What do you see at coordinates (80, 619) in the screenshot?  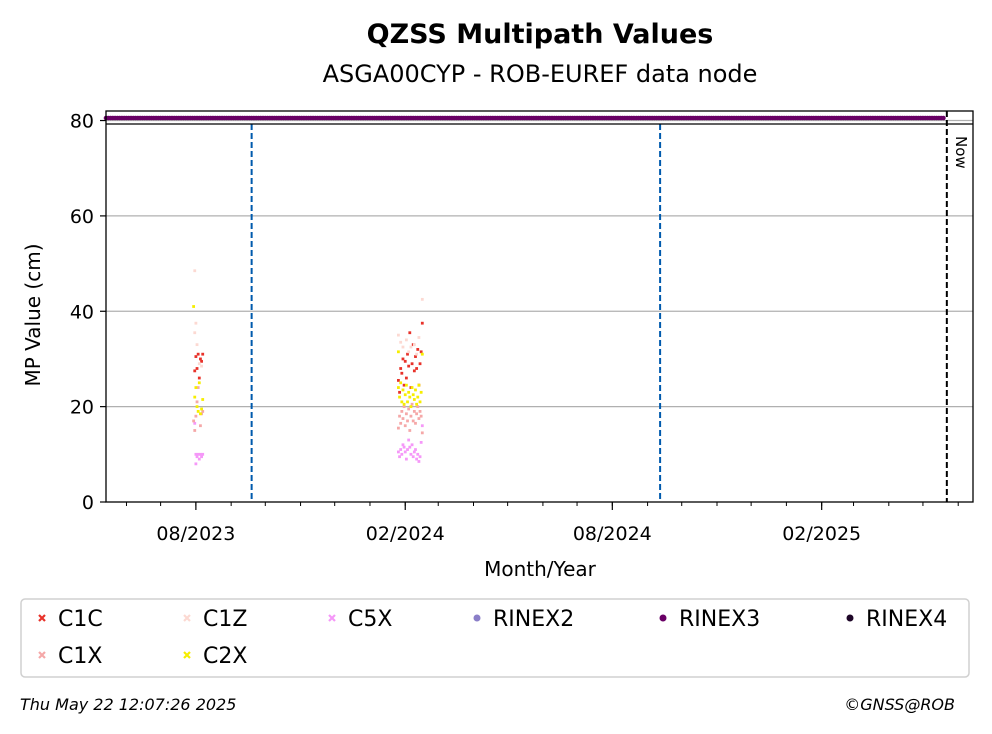 I see `legend-label: C1C` at bounding box center [80, 619].